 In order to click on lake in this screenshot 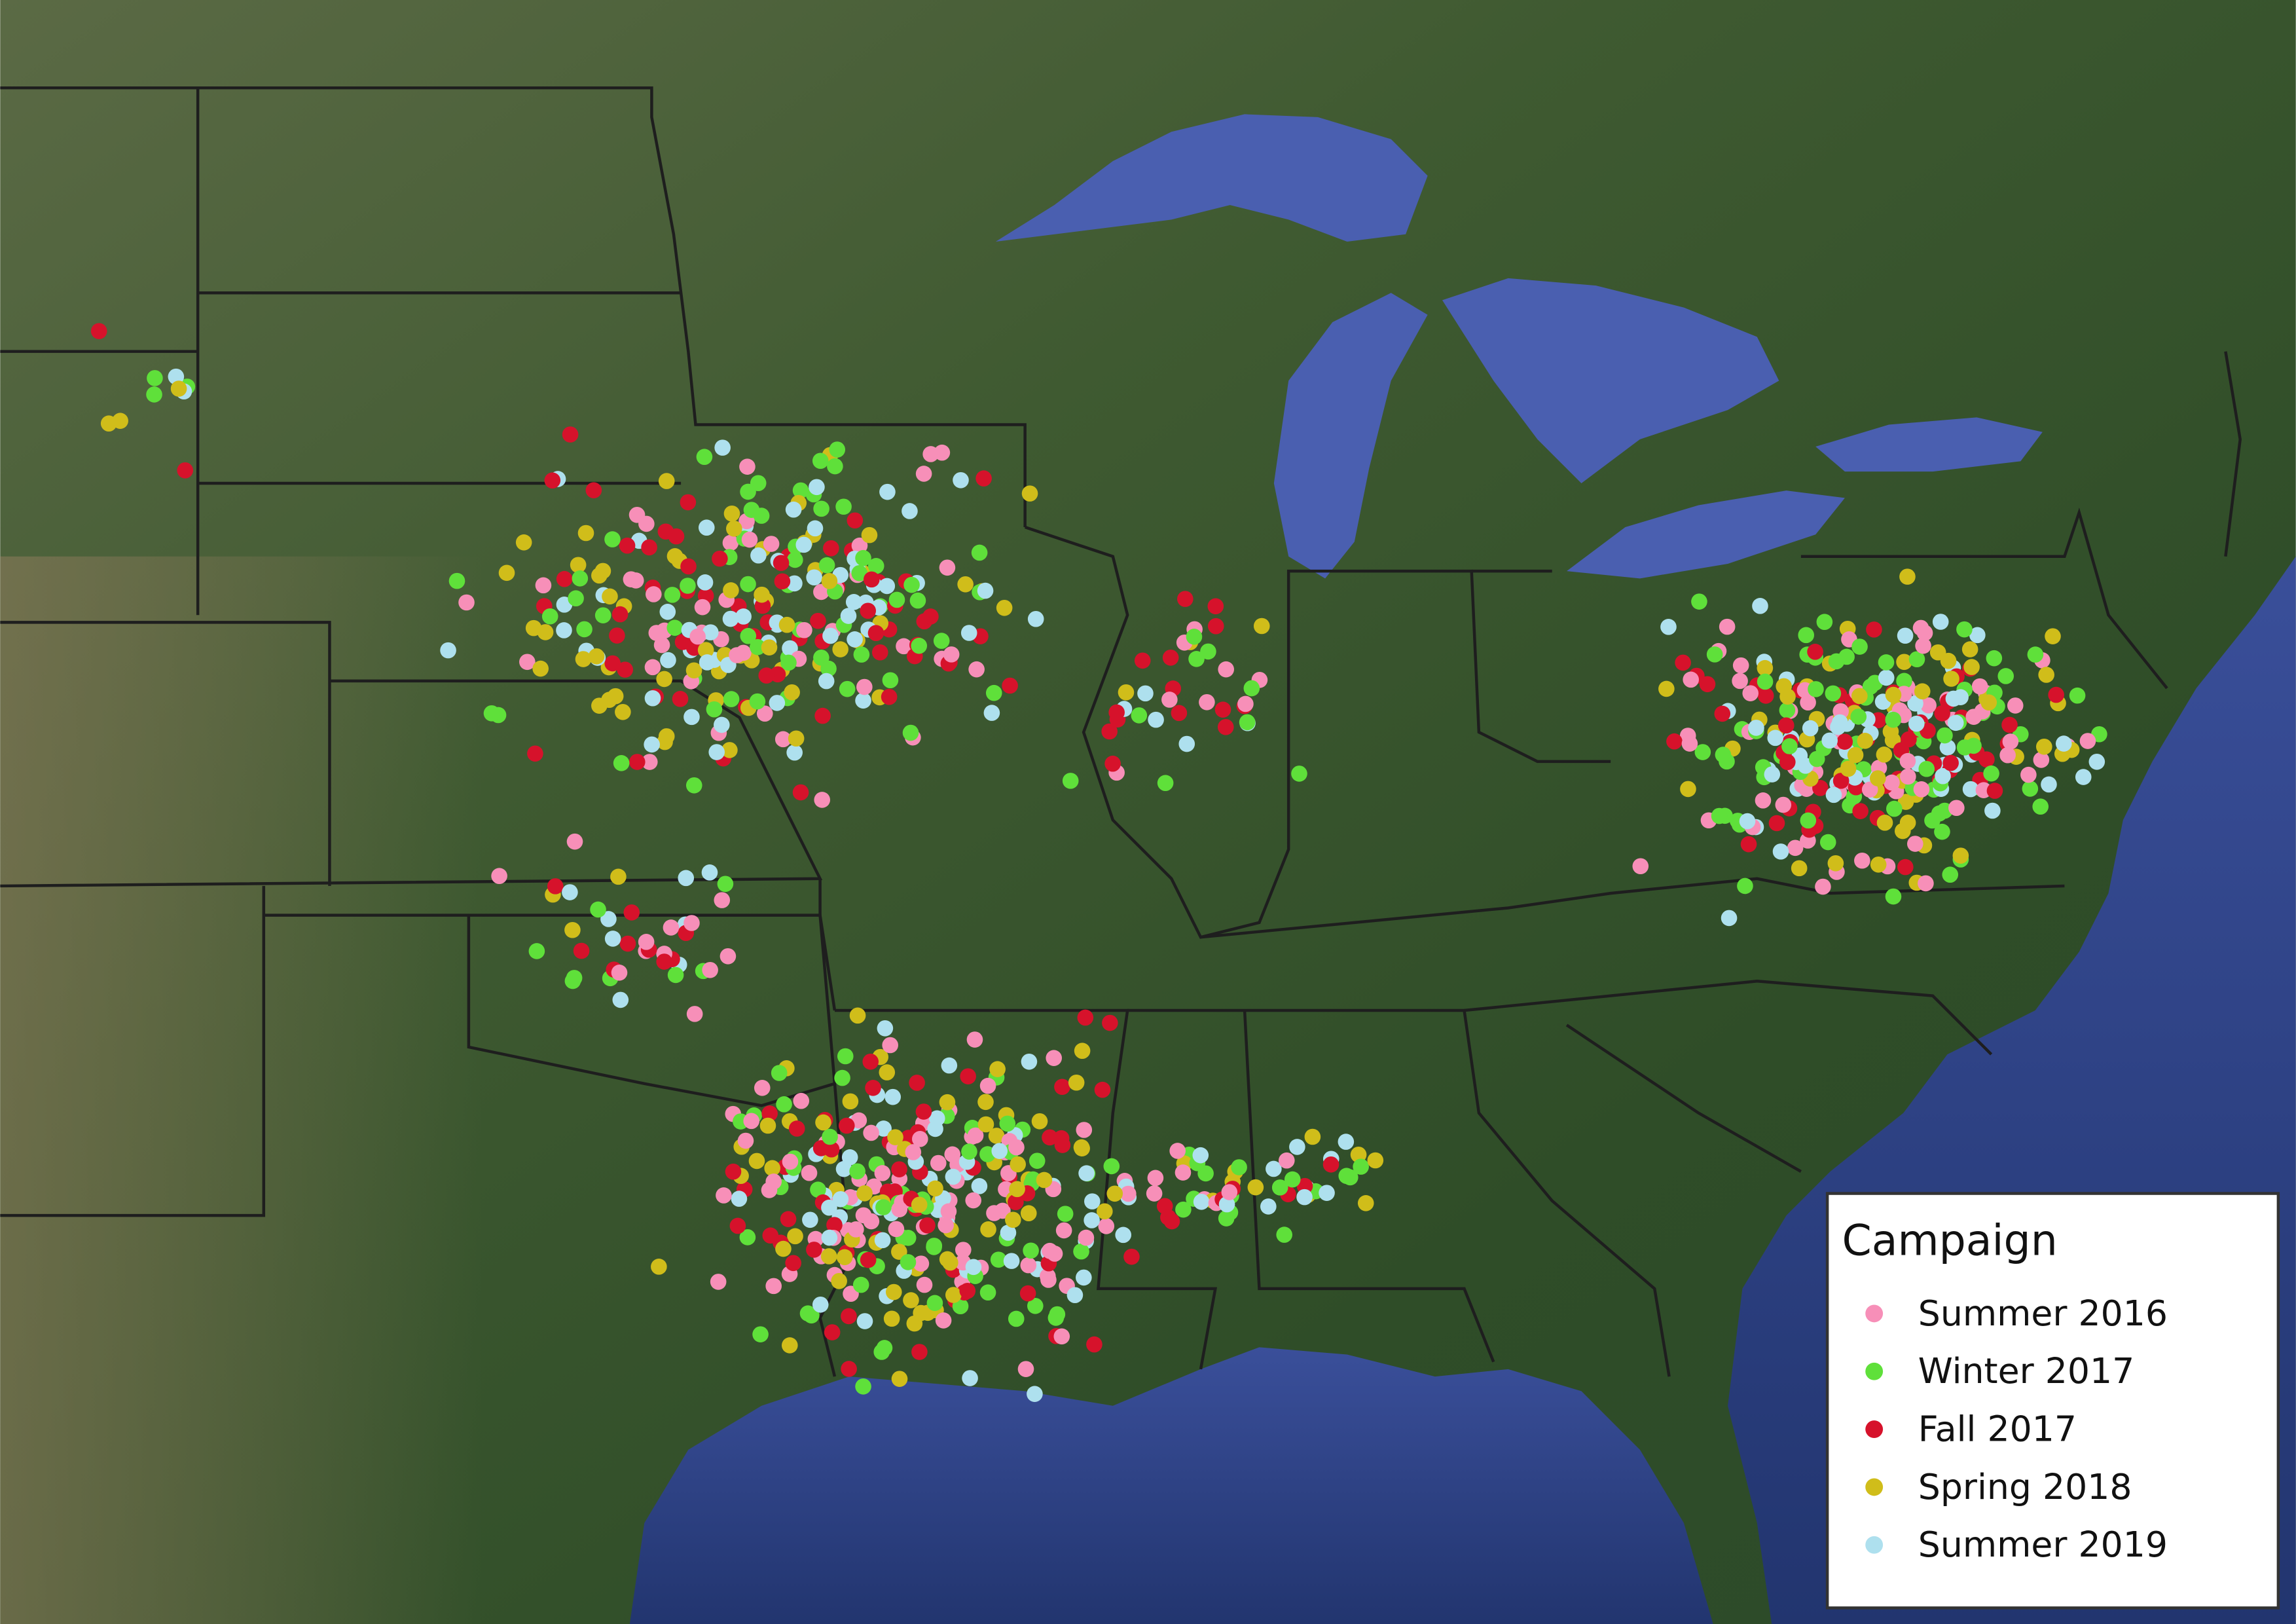, I will do `click(1929, 444)`.